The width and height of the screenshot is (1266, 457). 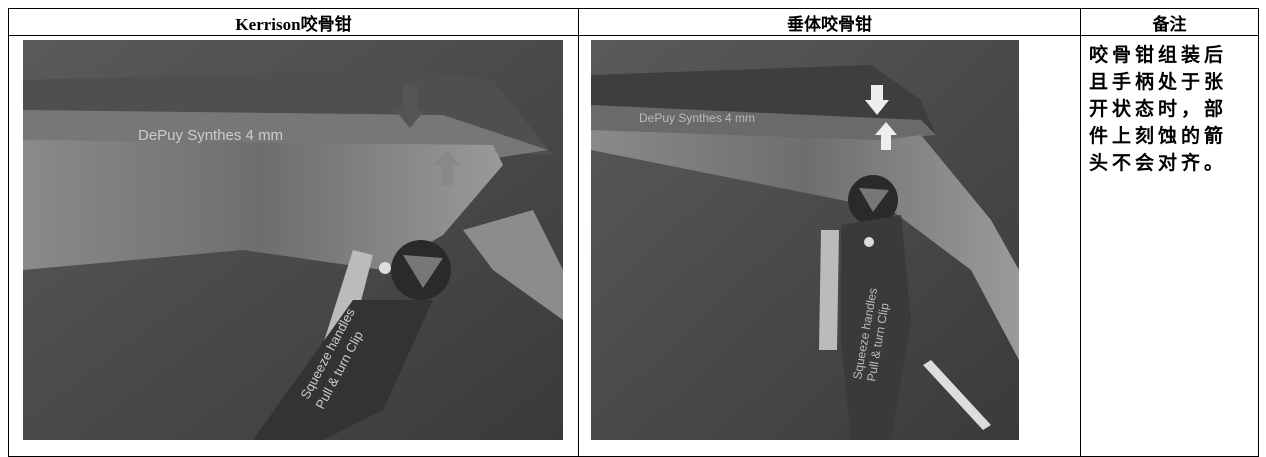 What do you see at coordinates (513, 265) in the screenshot?
I see `handle-right` at bounding box center [513, 265].